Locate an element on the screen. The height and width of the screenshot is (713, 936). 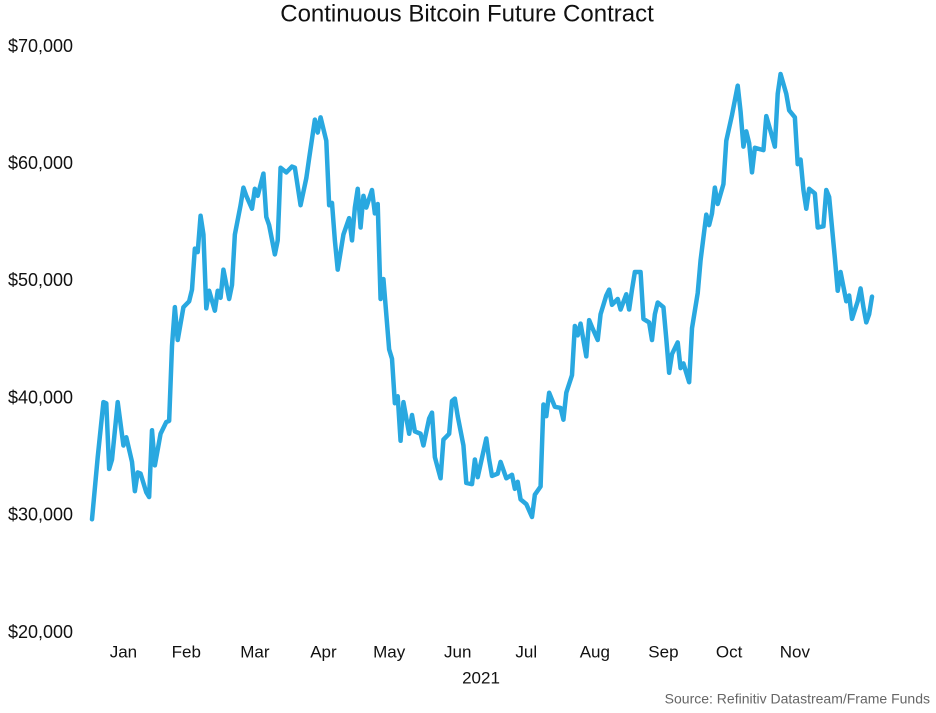
x-tick-label: Sep is located at coordinates (663, 651).